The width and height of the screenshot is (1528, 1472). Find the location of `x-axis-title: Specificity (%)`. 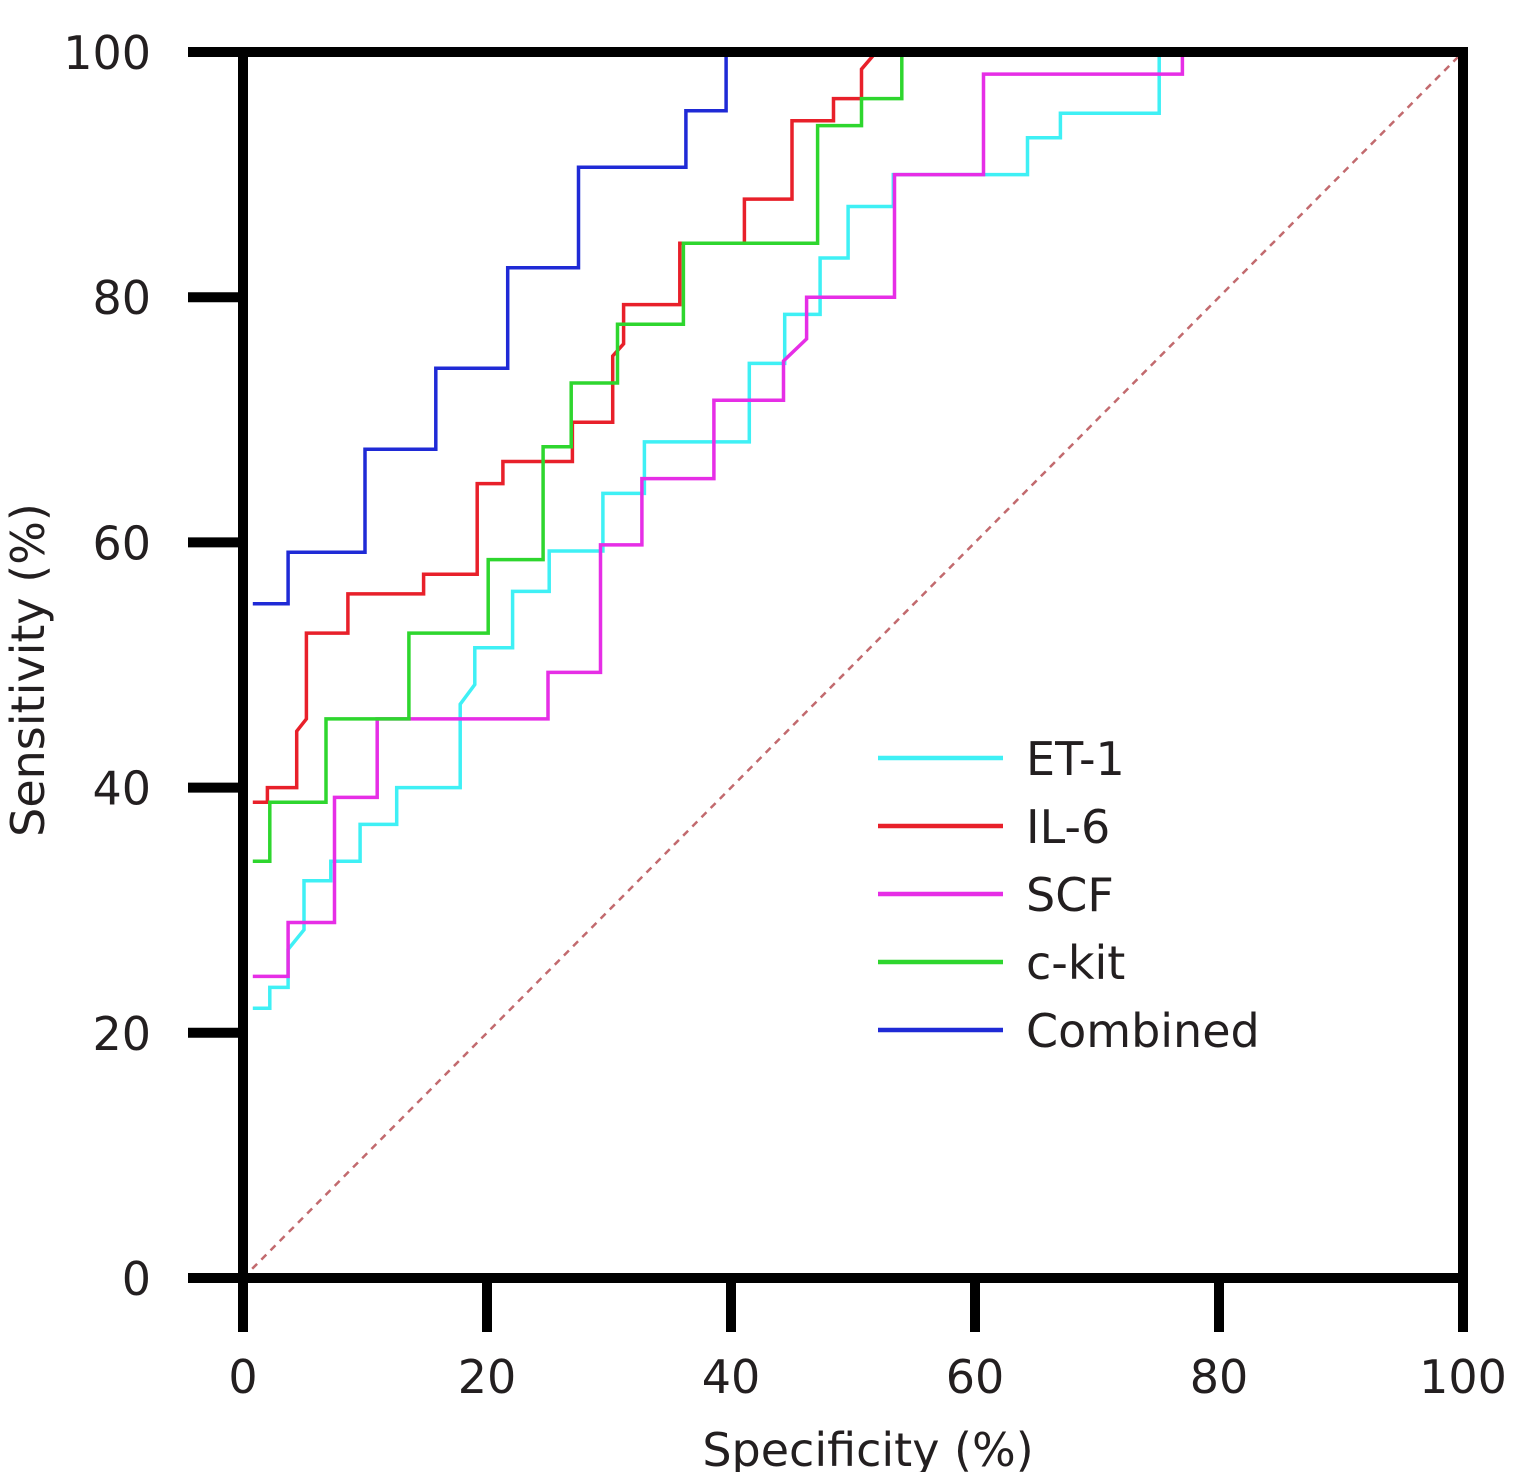

x-axis-title: Specificity (%) is located at coordinates (867, 1447).